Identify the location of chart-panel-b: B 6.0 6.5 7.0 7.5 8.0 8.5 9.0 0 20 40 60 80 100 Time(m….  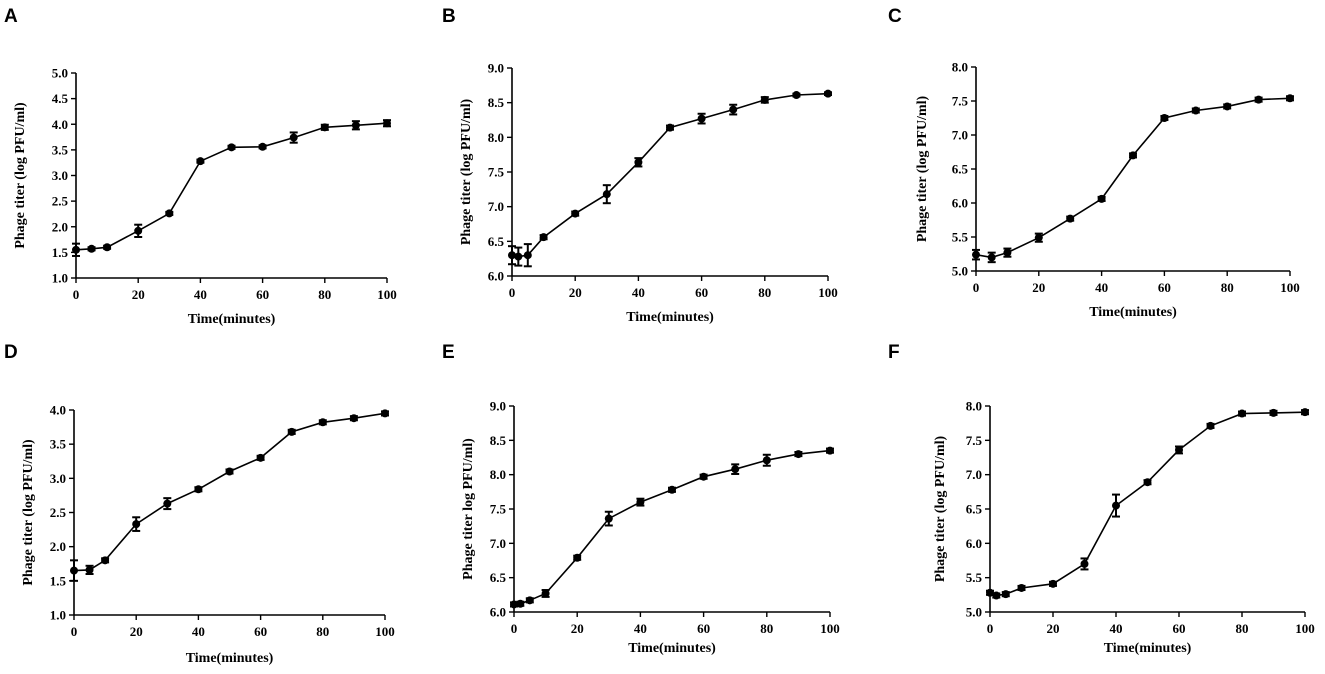
(640, 165).